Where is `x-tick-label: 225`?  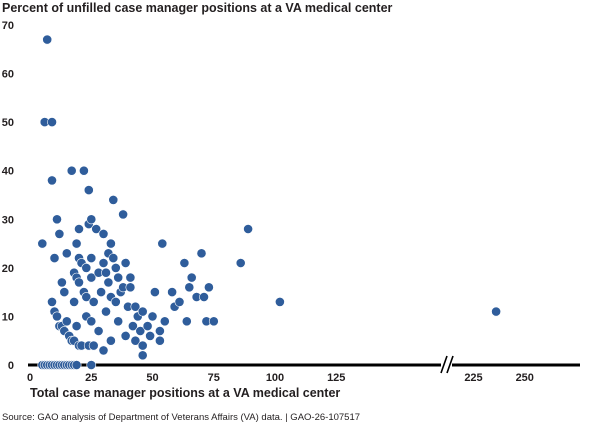 x-tick-label: 225 is located at coordinates (473, 378).